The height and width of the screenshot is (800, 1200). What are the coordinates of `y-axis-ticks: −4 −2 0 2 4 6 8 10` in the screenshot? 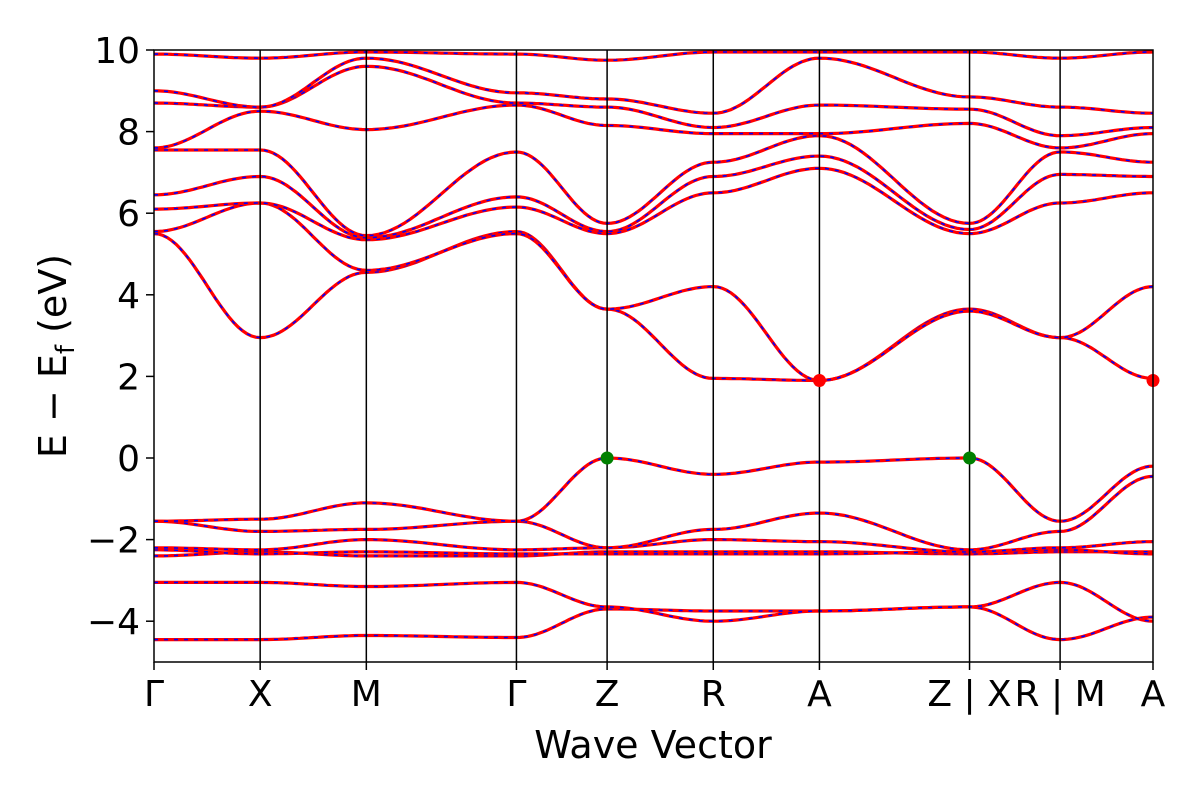 It's located at (120, 337).